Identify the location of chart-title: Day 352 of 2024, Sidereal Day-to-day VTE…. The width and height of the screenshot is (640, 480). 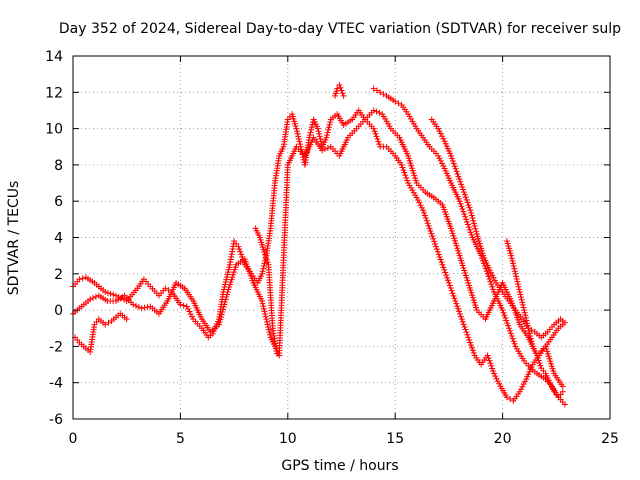
(340, 29).